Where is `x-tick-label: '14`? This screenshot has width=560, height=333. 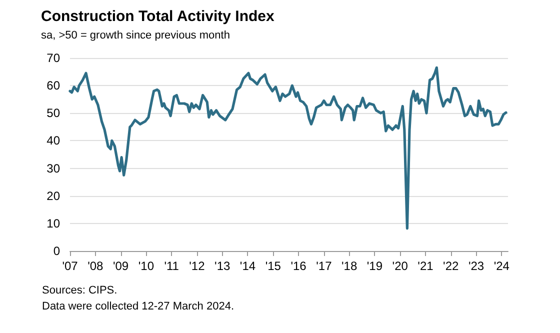 x-tick-label: '14 is located at coordinates (248, 266).